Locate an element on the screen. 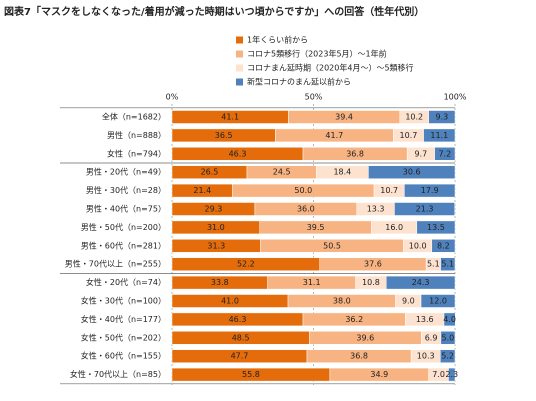 The image size is (536, 401). x-tick-label: 100% is located at coordinates (455, 97).